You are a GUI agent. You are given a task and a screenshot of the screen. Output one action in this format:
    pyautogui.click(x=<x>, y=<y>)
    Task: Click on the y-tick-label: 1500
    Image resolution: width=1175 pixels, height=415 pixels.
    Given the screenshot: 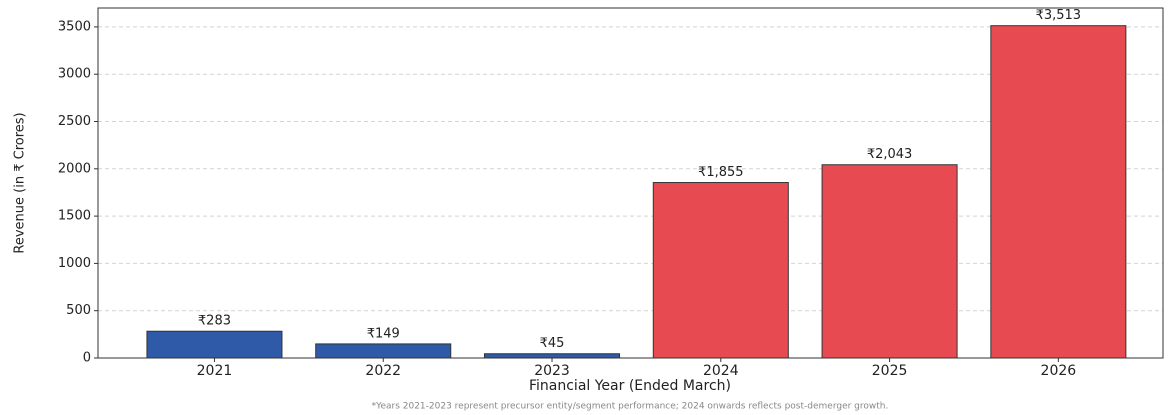 What is the action you would take?
    pyautogui.click(x=74, y=216)
    